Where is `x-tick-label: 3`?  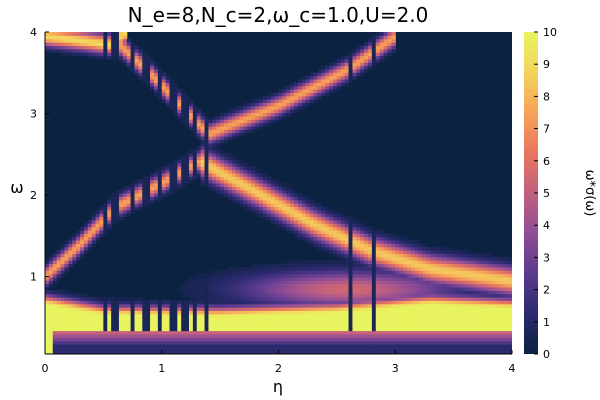 x-tick-label: 3 is located at coordinates (395, 368).